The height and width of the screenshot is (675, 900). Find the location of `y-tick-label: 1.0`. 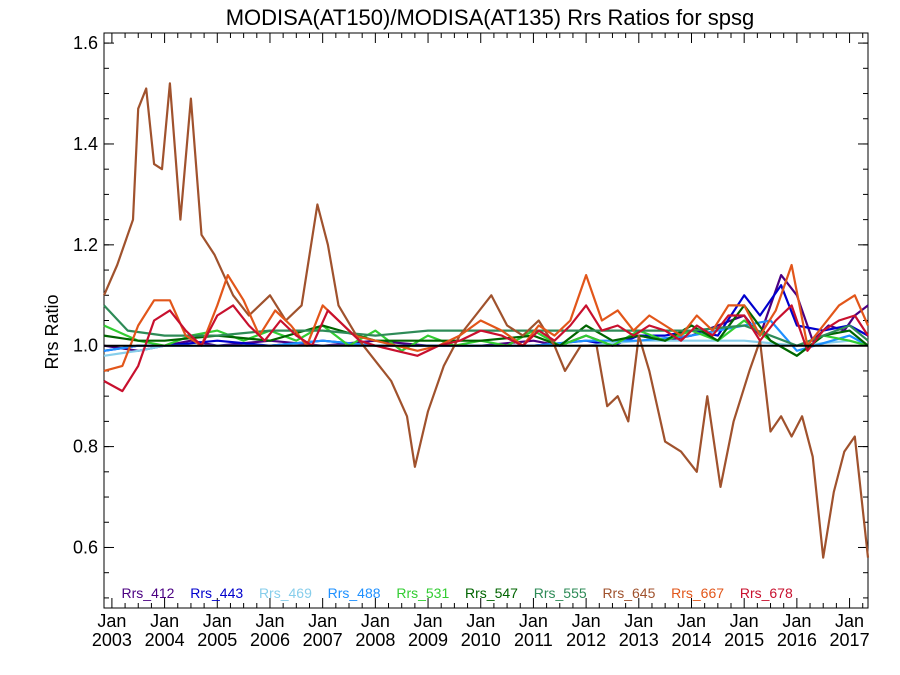

y-tick-label: 1.0 is located at coordinates (85, 346).